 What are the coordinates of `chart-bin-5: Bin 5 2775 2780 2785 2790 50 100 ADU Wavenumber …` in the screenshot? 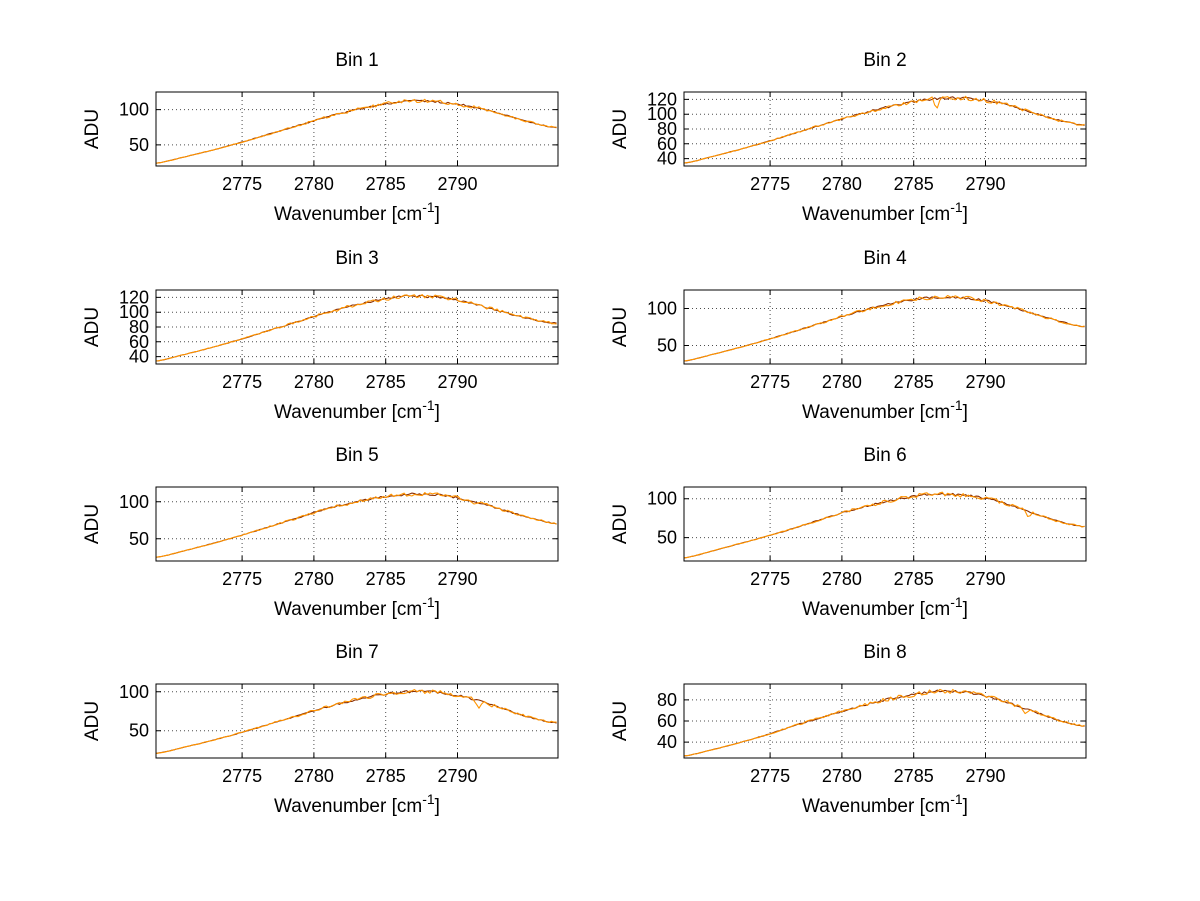 It's located at (320, 532).